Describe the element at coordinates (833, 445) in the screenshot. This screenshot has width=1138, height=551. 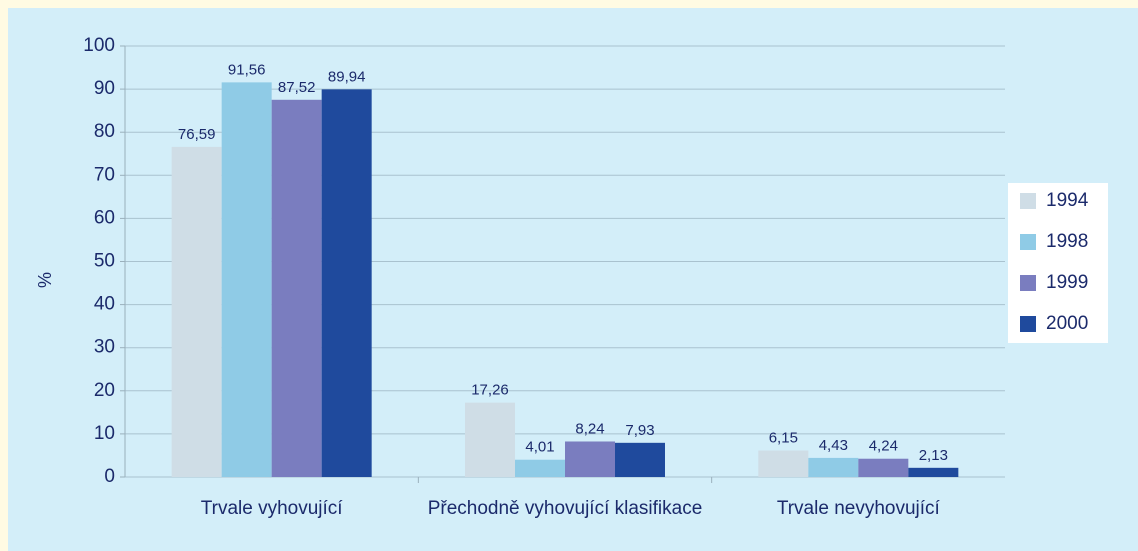
I see `value-label: 4,43` at that location.